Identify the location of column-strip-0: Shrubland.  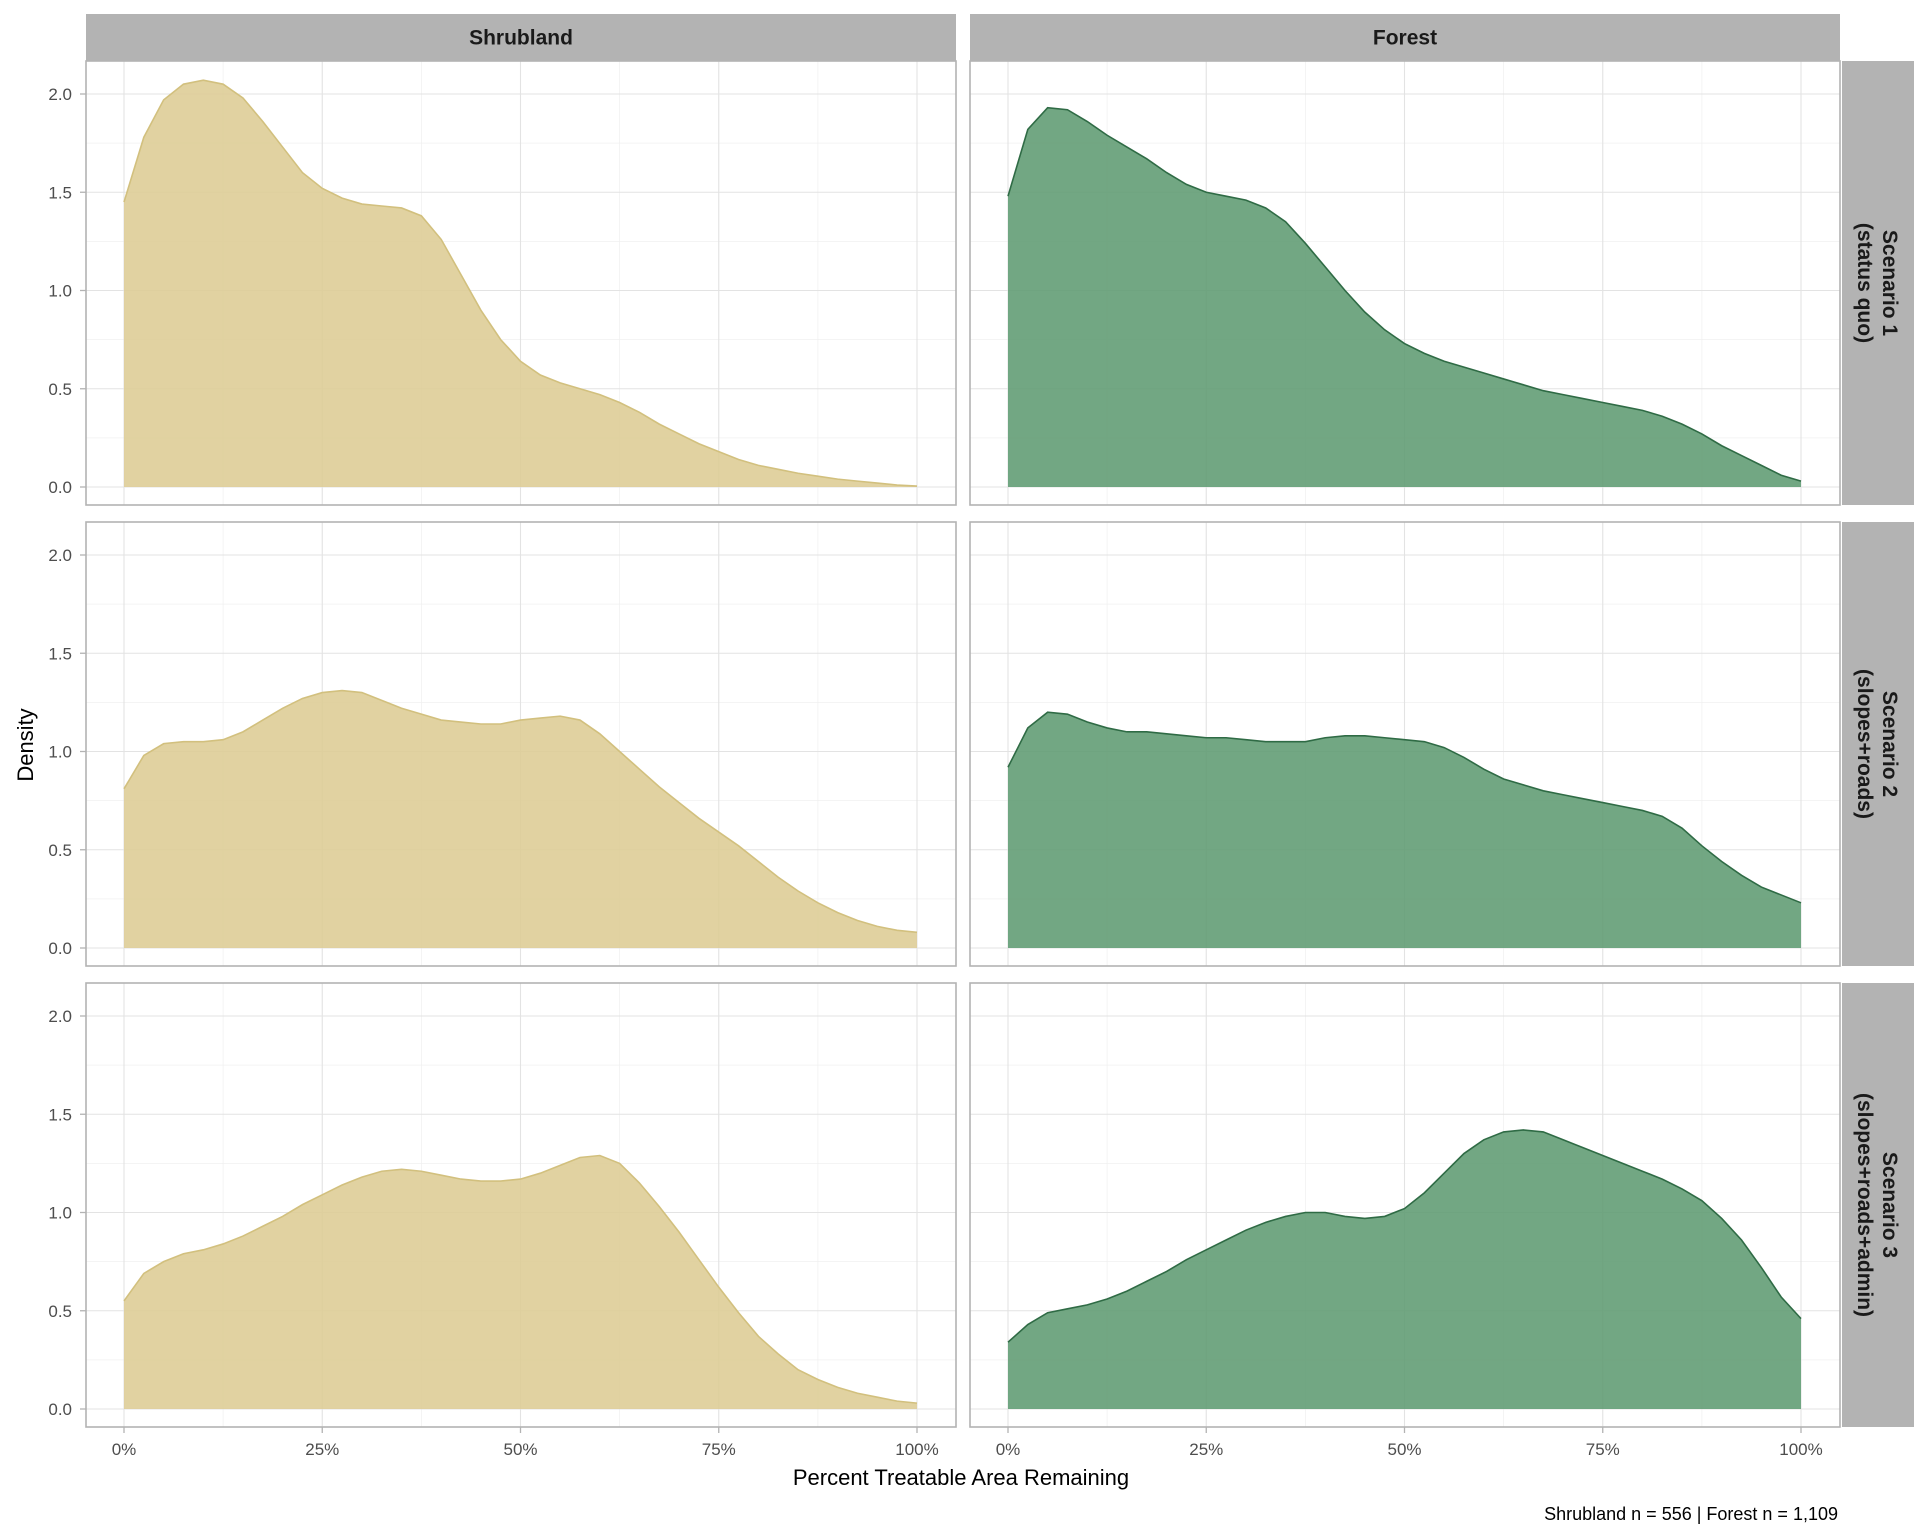
(521, 37).